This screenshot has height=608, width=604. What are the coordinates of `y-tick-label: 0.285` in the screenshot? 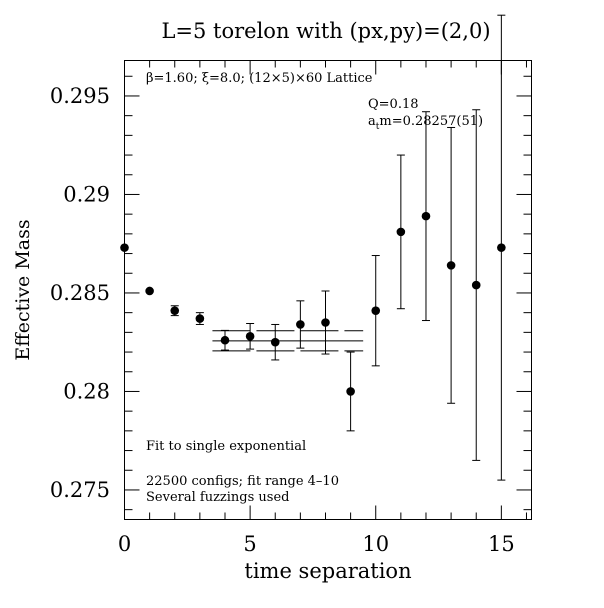 It's located at (80, 293).